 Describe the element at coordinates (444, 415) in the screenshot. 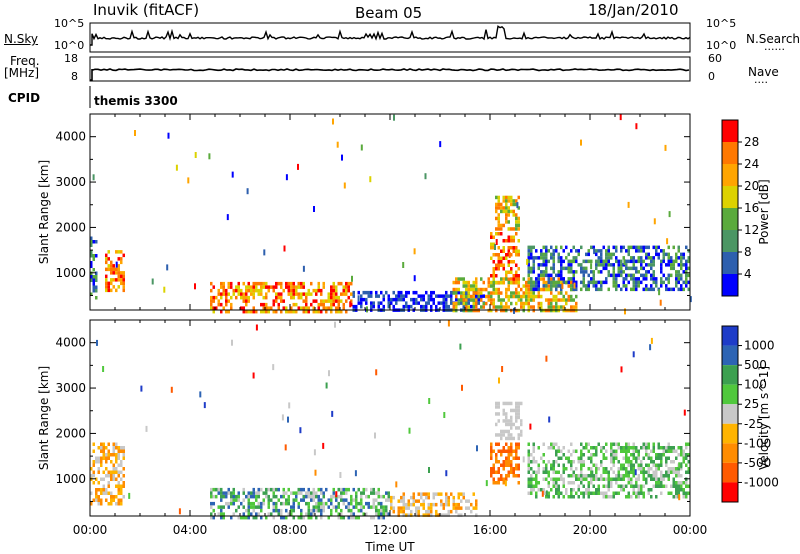

I see `velocity-speckle` at that location.